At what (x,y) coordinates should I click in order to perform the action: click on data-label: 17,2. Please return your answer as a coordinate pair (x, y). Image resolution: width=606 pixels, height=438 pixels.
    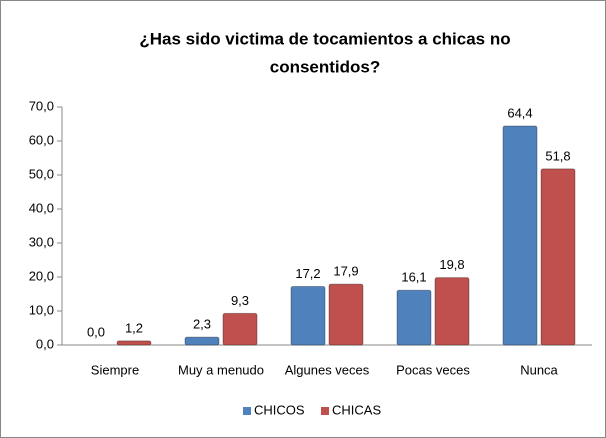
    Looking at the image, I should click on (307, 273).